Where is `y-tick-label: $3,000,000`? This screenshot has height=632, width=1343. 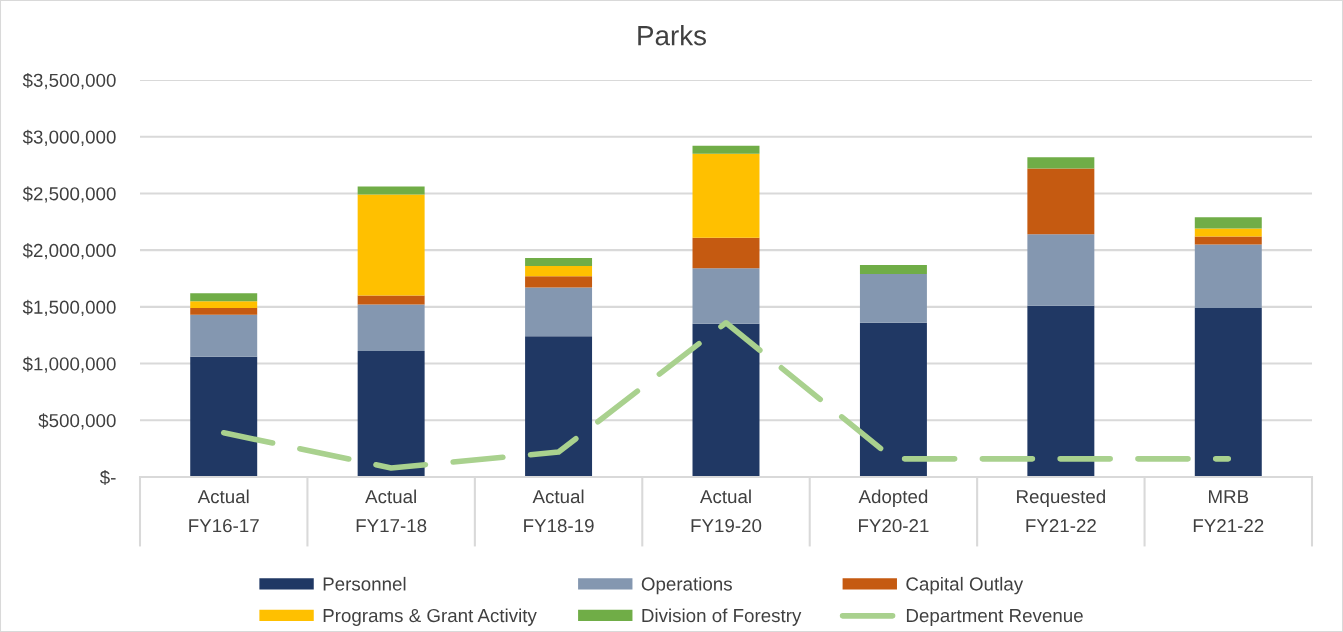
y-tick-label: $3,000,000 is located at coordinates (69, 137).